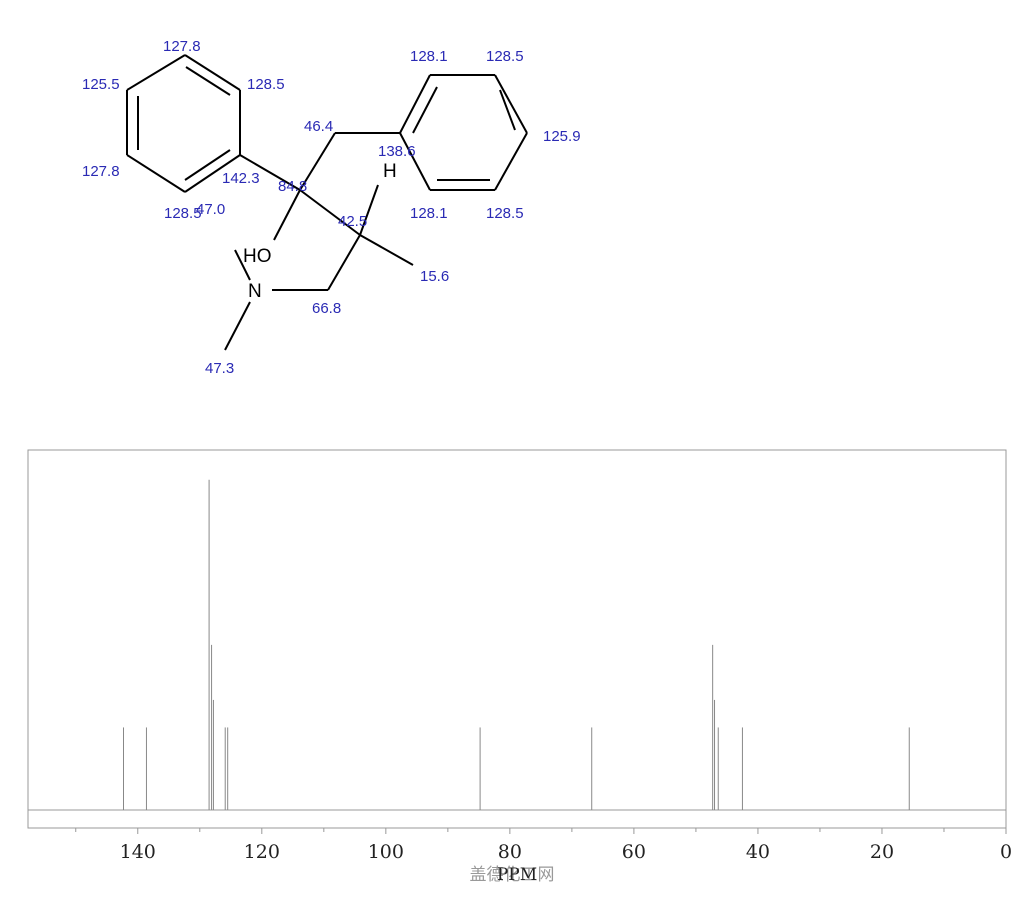 Image resolution: width=1024 pixels, height=900 pixels. I want to click on shift-label: 66.8, so click(326, 308).